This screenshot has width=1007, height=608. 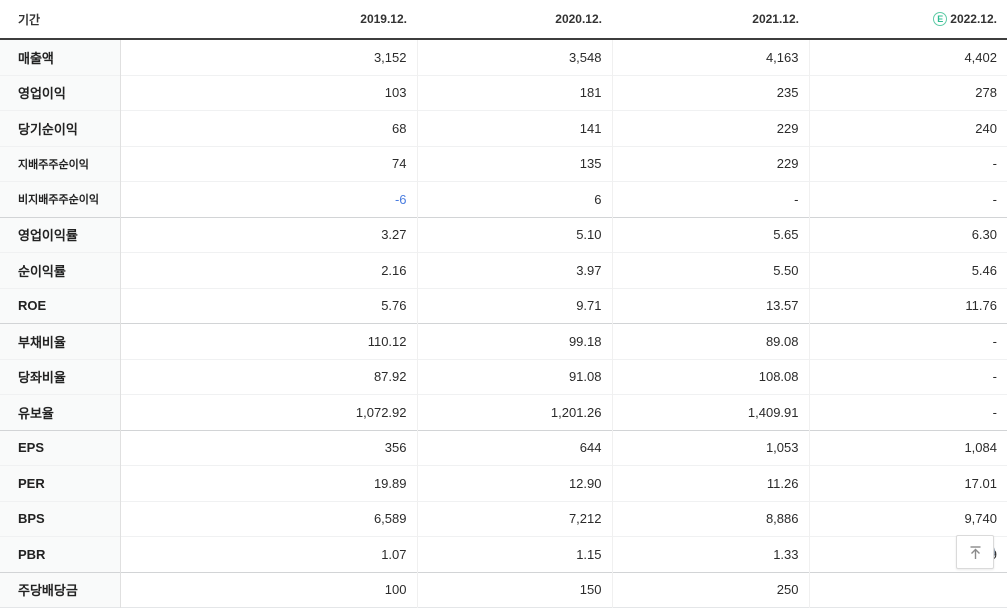 I want to click on value-cell: 6,589, so click(x=269, y=519).